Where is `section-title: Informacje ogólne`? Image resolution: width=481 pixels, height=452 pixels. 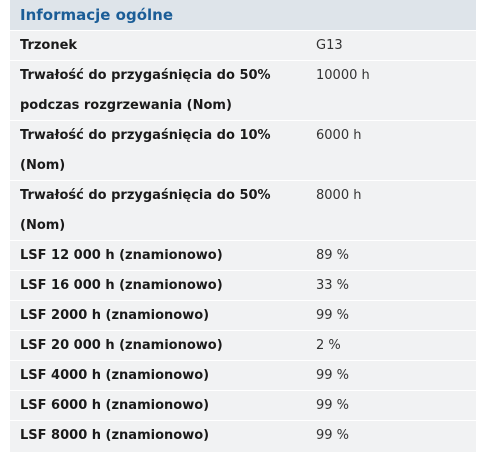 section-title: Informacje ogólne is located at coordinates (243, 15).